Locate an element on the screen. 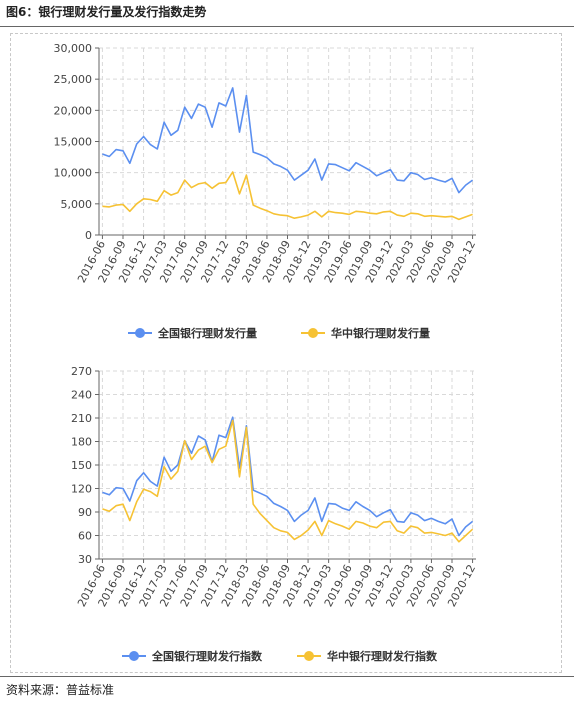 The width and height of the screenshot is (574, 702). volume-ytick-label: 0 is located at coordinates (88, 235).